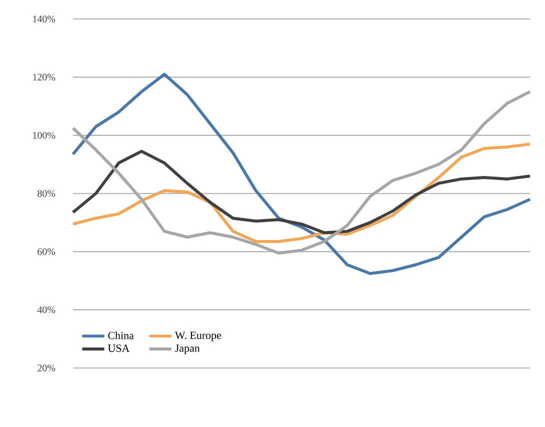  Describe the element at coordinates (47, 193) in the screenshot. I see `y-tick-label: 80%` at that location.